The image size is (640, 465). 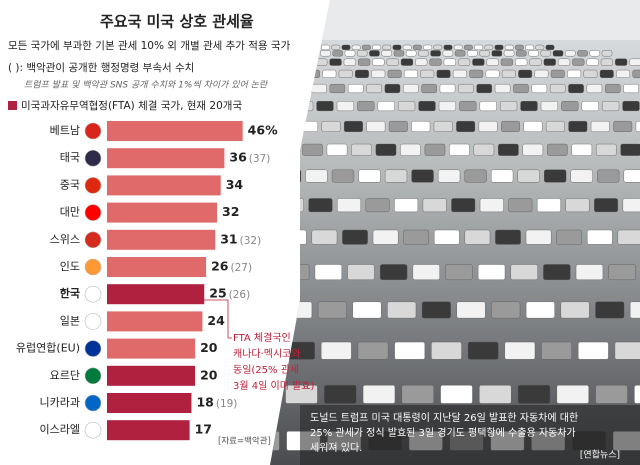 I want to click on category-label: 대만, so click(x=70, y=212).